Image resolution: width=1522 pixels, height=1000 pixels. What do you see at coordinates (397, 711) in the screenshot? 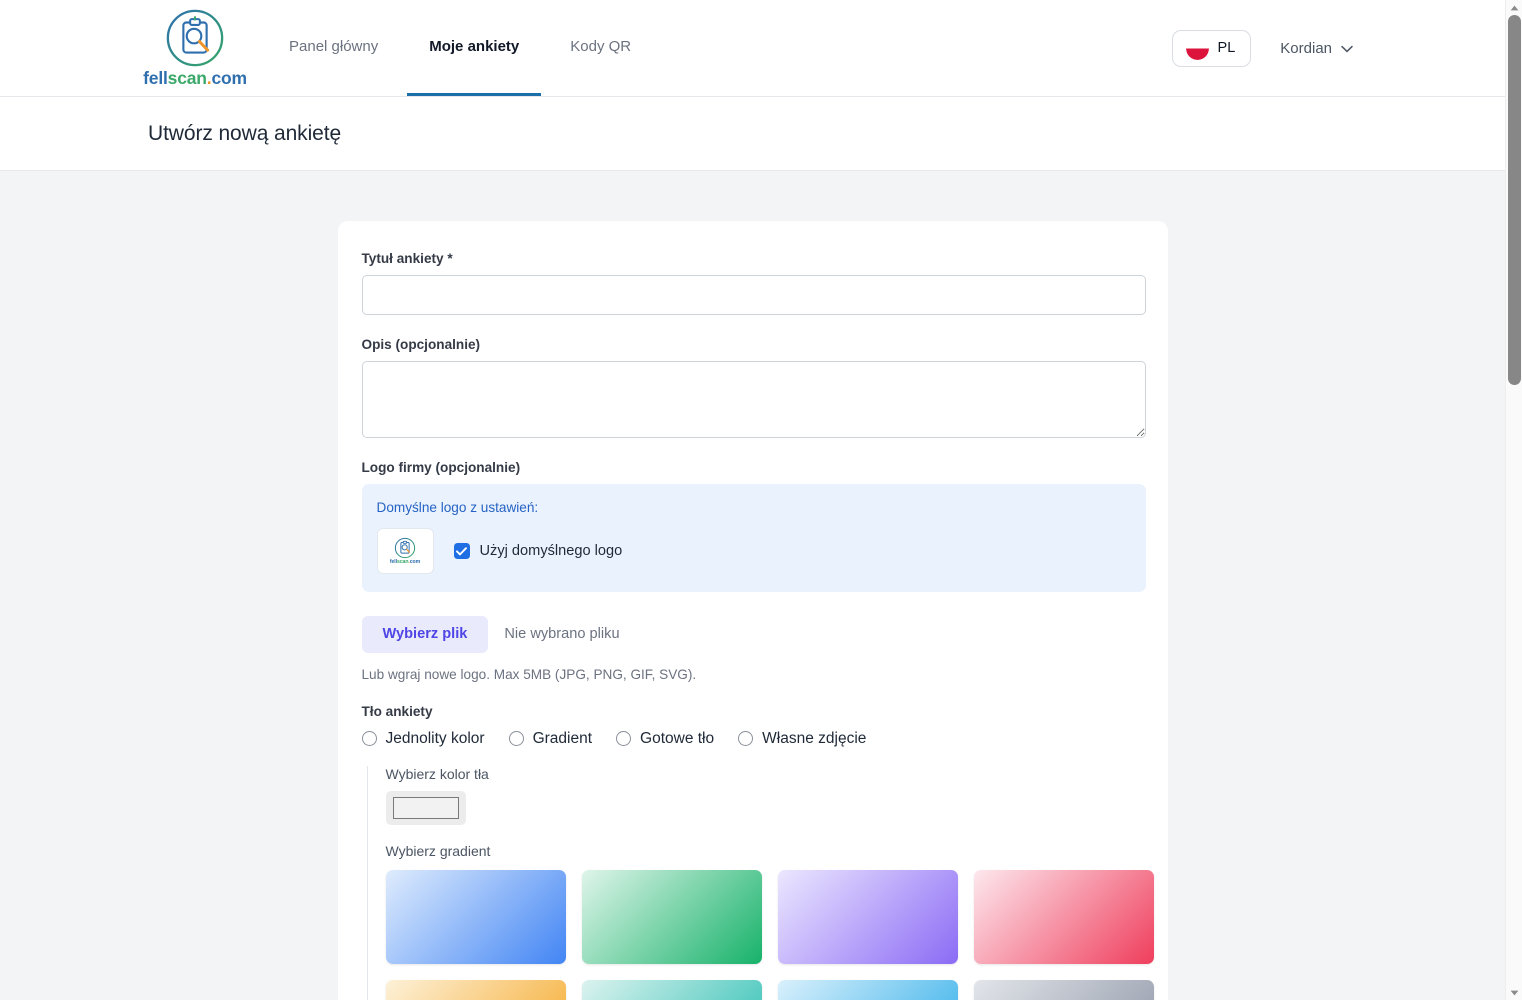
I see `label-survey-background: Tło ankiety` at bounding box center [397, 711].